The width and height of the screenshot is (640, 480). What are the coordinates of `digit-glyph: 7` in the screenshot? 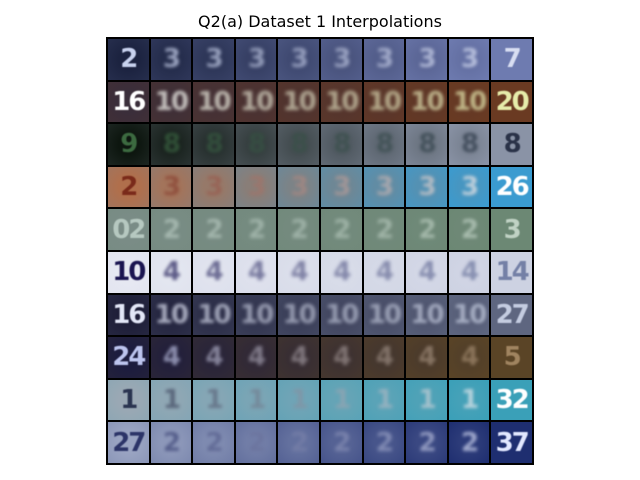 It's located at (512, 59).